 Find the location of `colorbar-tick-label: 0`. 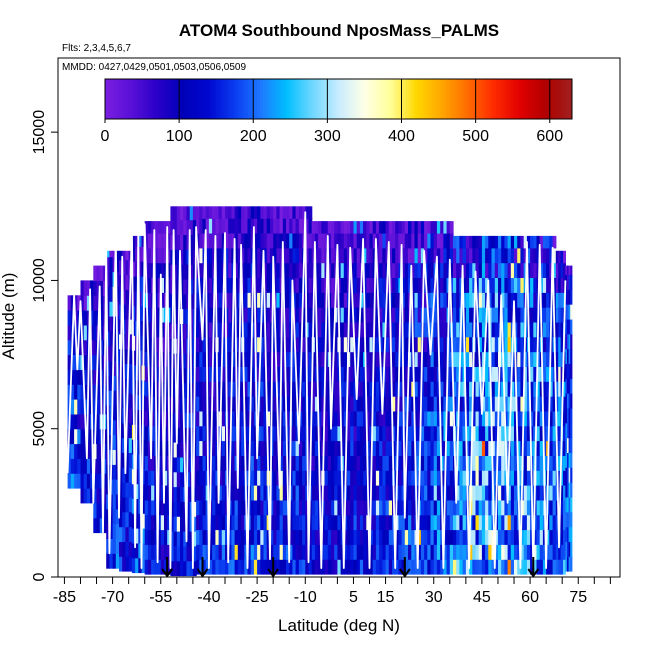

colorbar-tick-label: 0 is located at coordinates (105, 136).